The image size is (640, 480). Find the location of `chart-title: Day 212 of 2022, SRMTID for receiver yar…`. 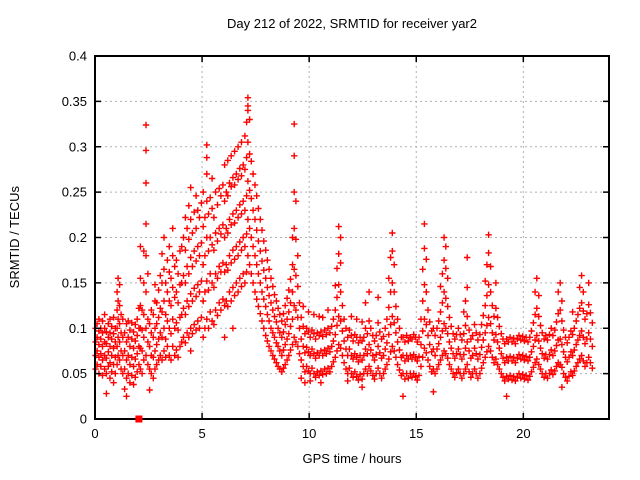

chart-title: Day 212 of 2022, SRMTID for receiver yar… is located at coordinates (352, 23).